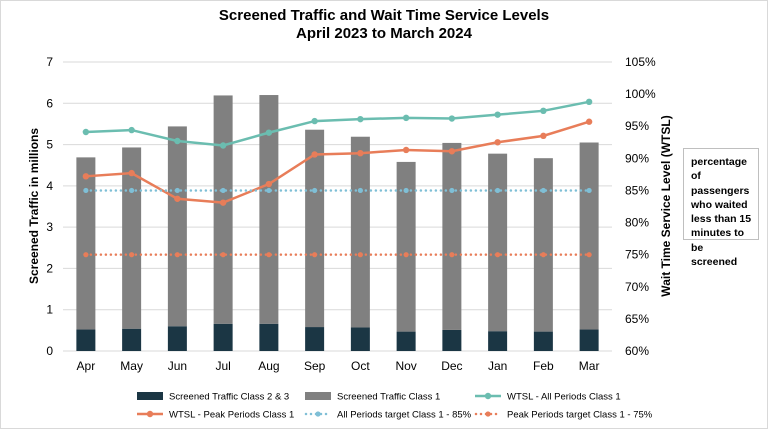 The image size is (768, 429). What do you see at coordinates (49, 206) in the screenshot?
I see `left-axis-ticks: 0 1 2 3 4 5 6 7` at bounding box center [49, 206].